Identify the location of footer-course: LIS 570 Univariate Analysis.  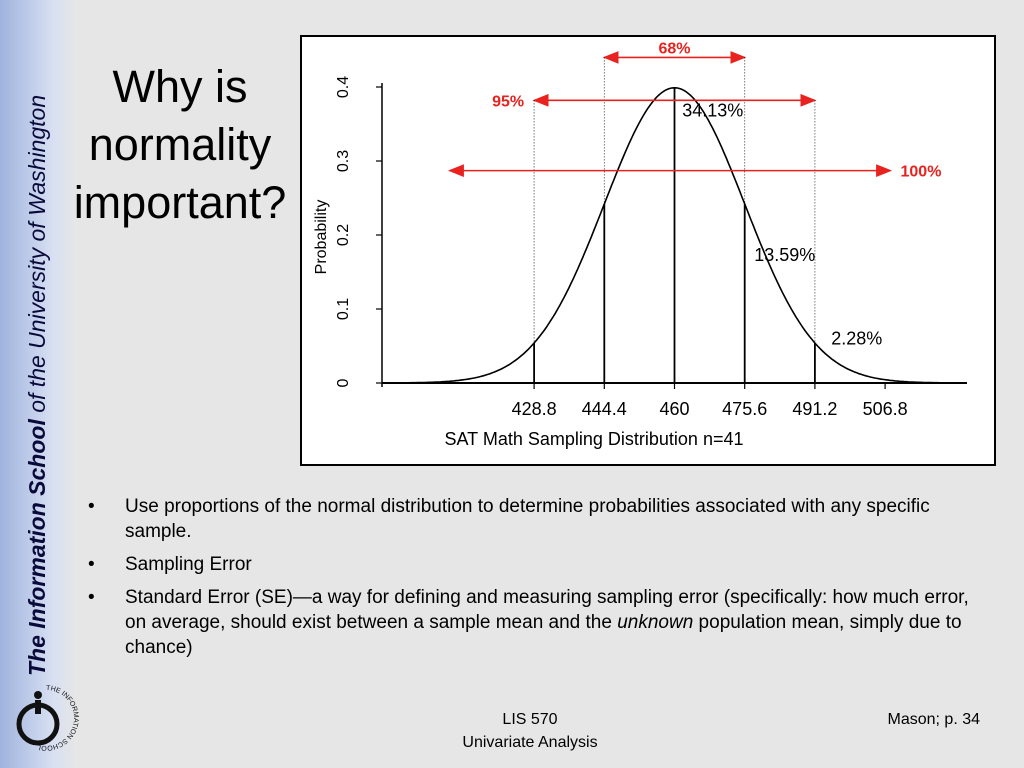
(530, 731).